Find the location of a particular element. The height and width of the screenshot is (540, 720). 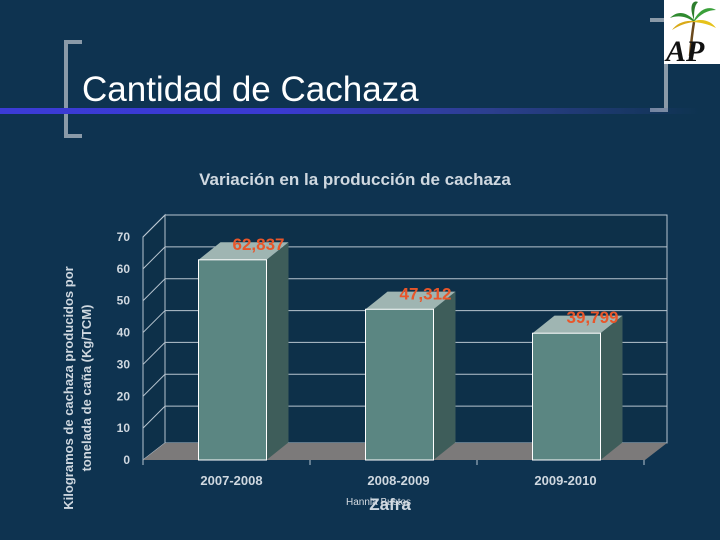

palm-tree-icon is located at coordinates (693, 29).